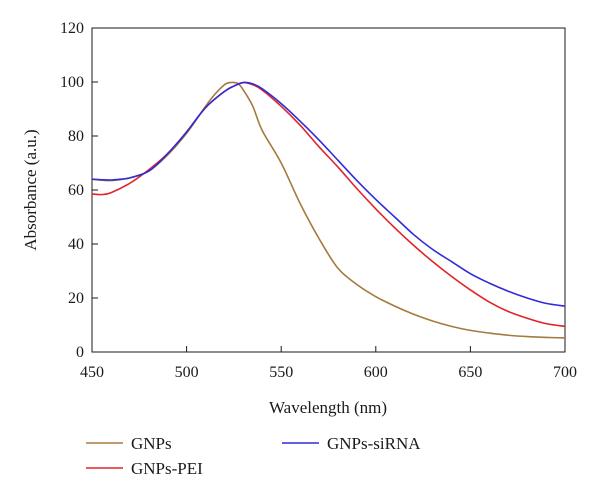  Describe the element at coordinates (72, 82) in the screenshot. I see `y-tick-label: 100` at that location.